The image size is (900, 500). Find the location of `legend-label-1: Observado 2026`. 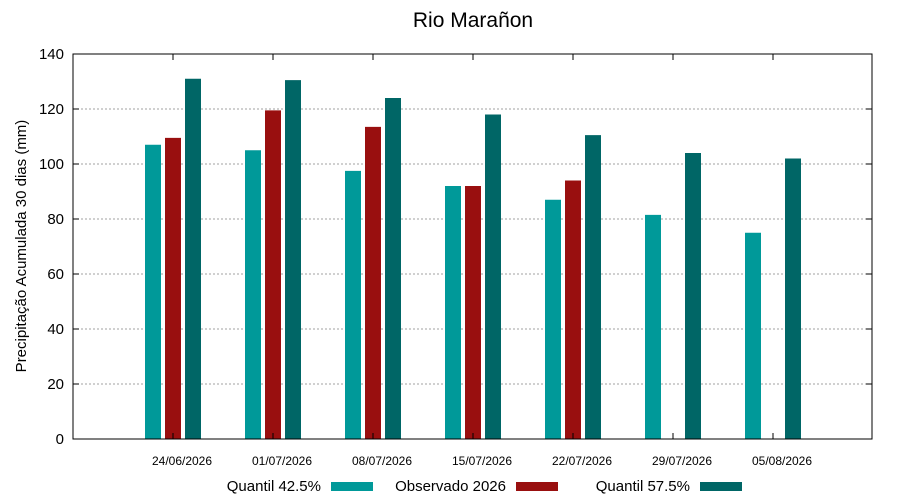

legend-label-1: Observado 2026 is located at coordinates (450, 486).